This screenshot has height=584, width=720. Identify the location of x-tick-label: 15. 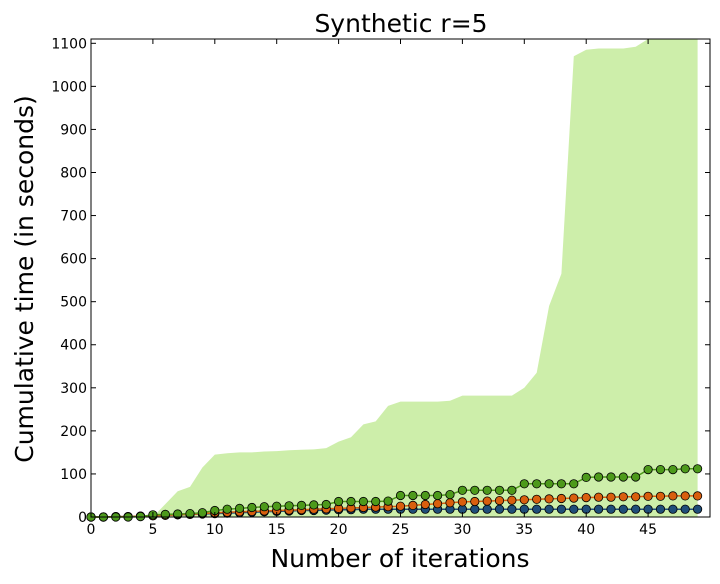
(277, 530).